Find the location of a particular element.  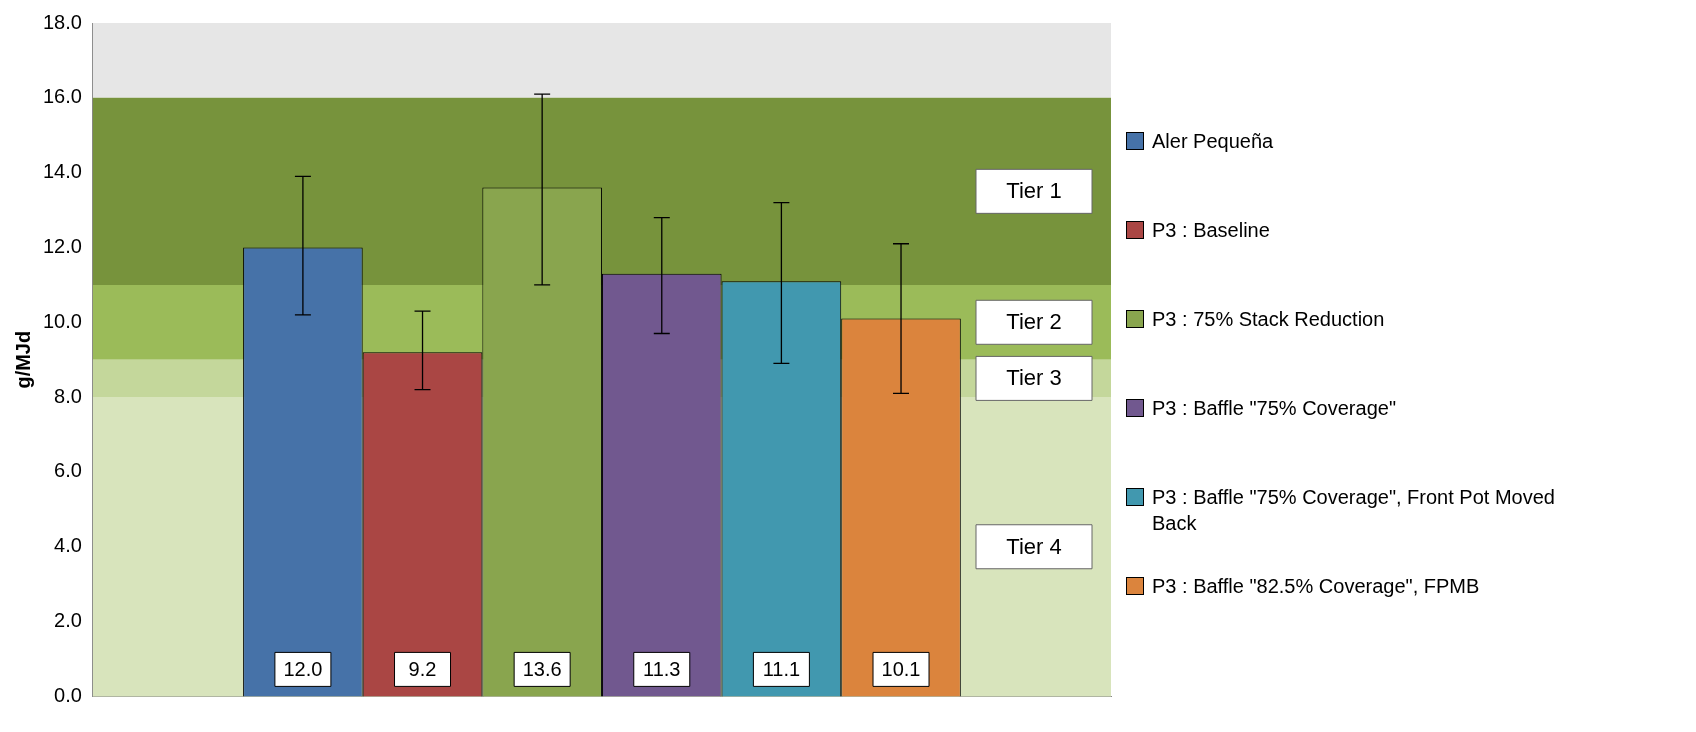

y-tick-label: 10.0 is located at coordinates (62, 320).